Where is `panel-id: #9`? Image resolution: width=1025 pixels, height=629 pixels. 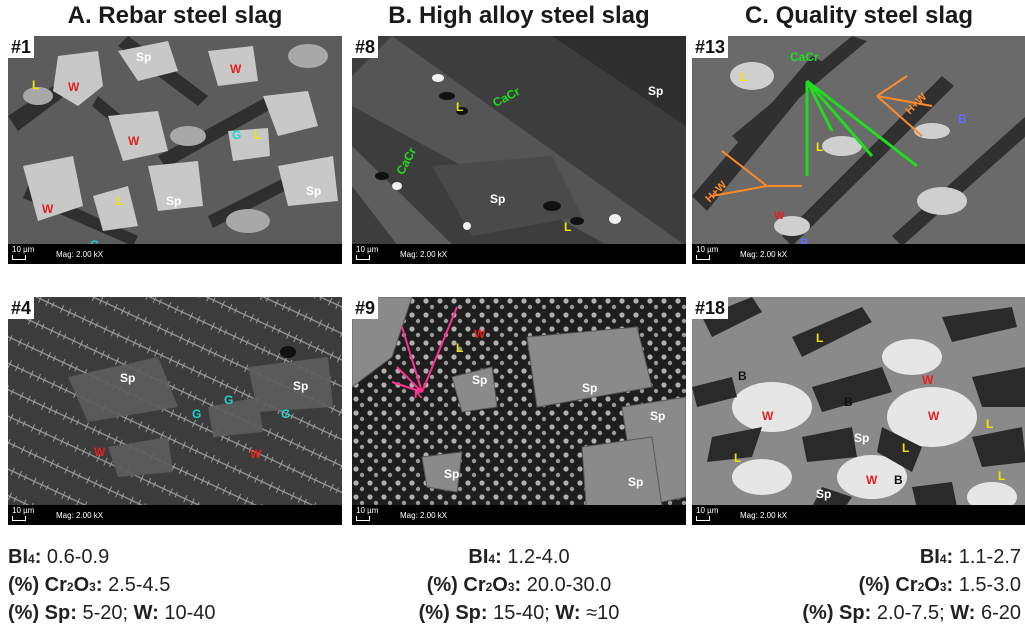
panel-id: #9 is located at coordinates (365, 308).